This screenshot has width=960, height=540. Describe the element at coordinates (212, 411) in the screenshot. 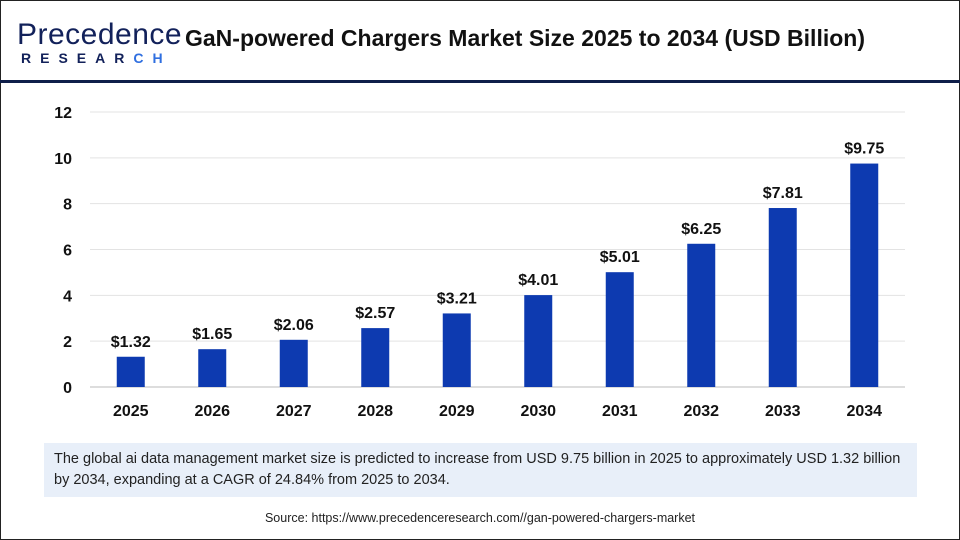

I see `x-tick-label: 2026` at that location.